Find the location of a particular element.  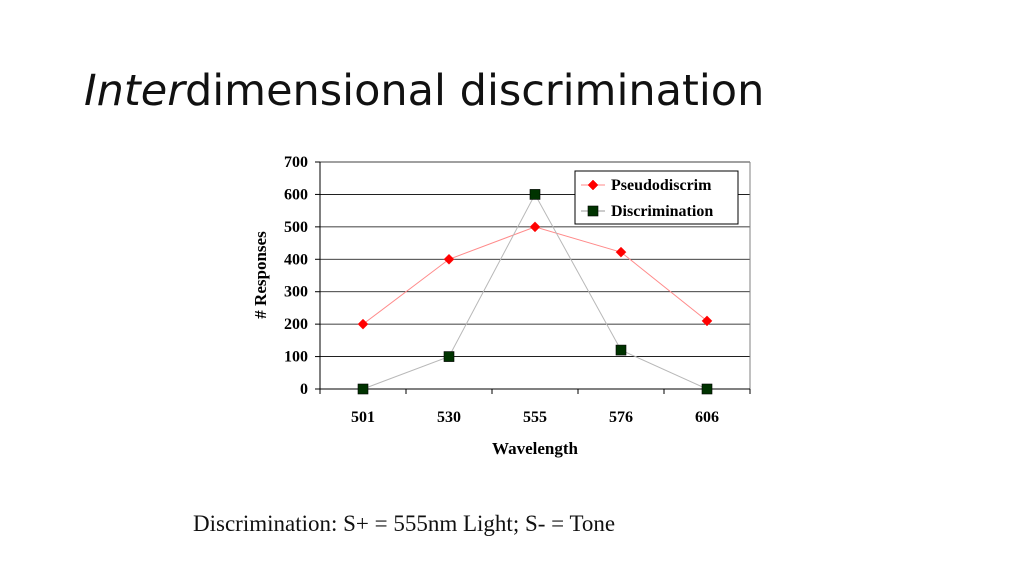

y-tick-label: 600 is located at coordinates (296, 194).